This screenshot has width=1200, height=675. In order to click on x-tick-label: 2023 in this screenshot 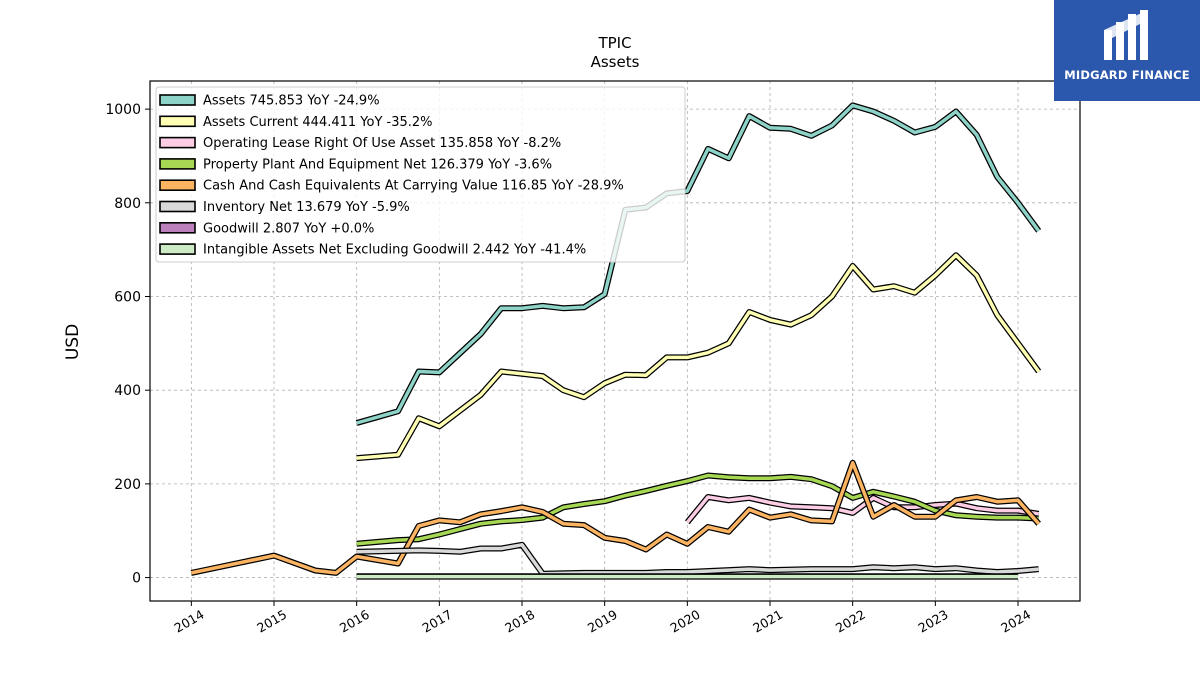, I will do `click(933, 621)`.